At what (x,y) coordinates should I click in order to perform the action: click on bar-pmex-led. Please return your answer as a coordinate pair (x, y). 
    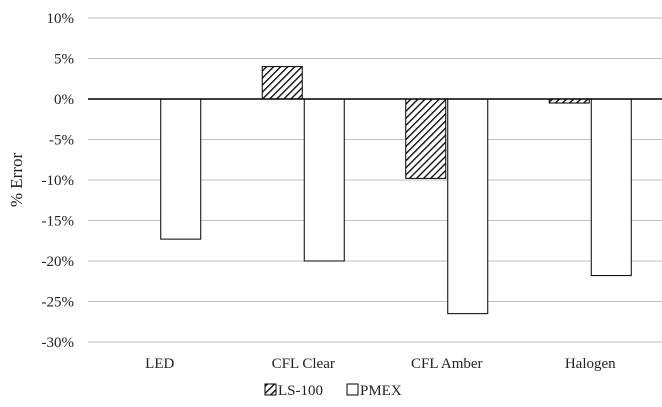
    Looking at the image, I should click on (181, 169).